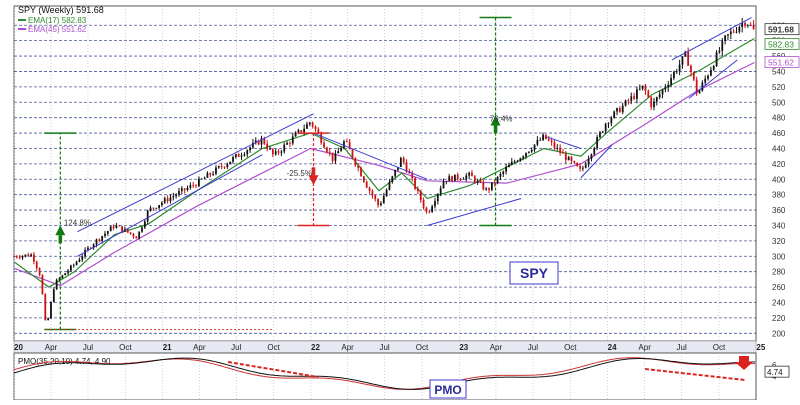  I want to click on pmo-tag-label: 4.74, so click(775, 372).